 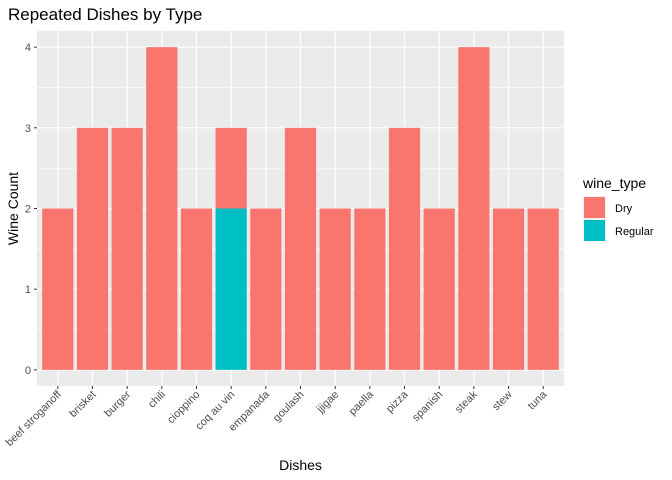 I want to click on x-tick-label: chili, so click(x=157, y=400).